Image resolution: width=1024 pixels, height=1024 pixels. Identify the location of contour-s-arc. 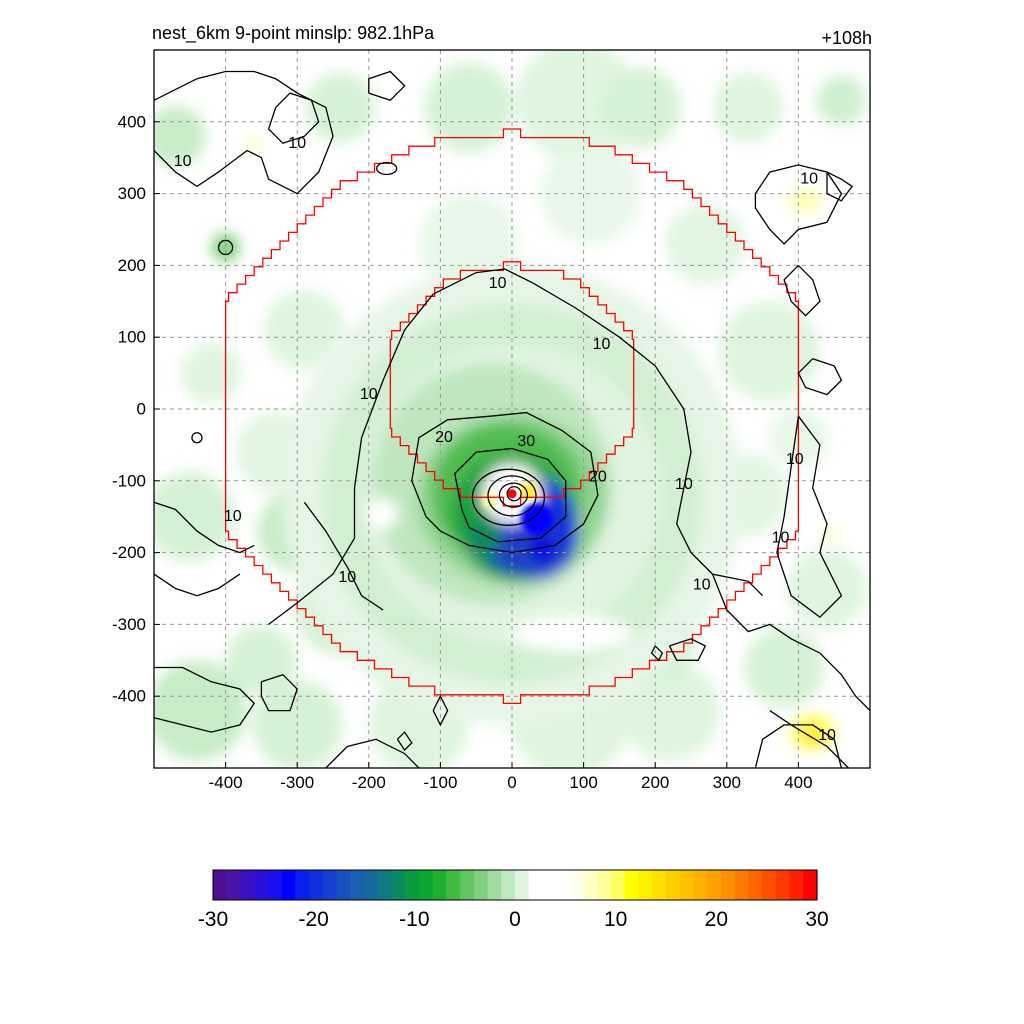
(372, 753).